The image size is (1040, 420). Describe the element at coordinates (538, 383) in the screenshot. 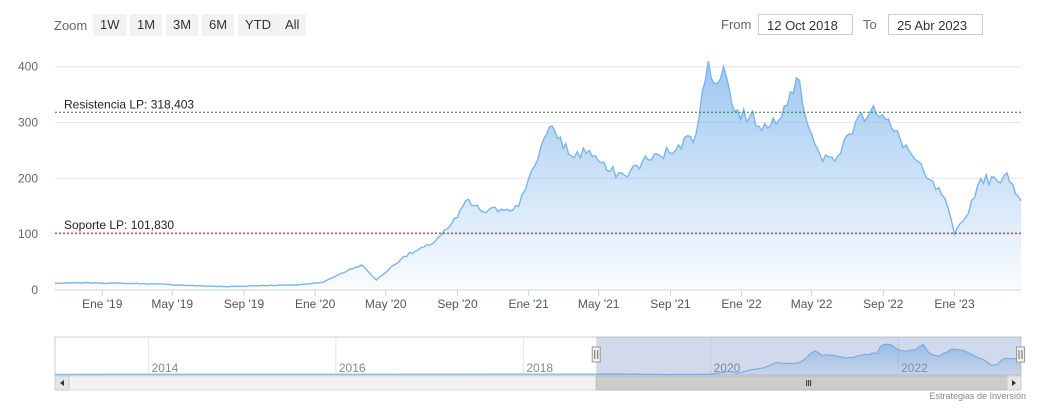

I see `scrollbar` at that location.